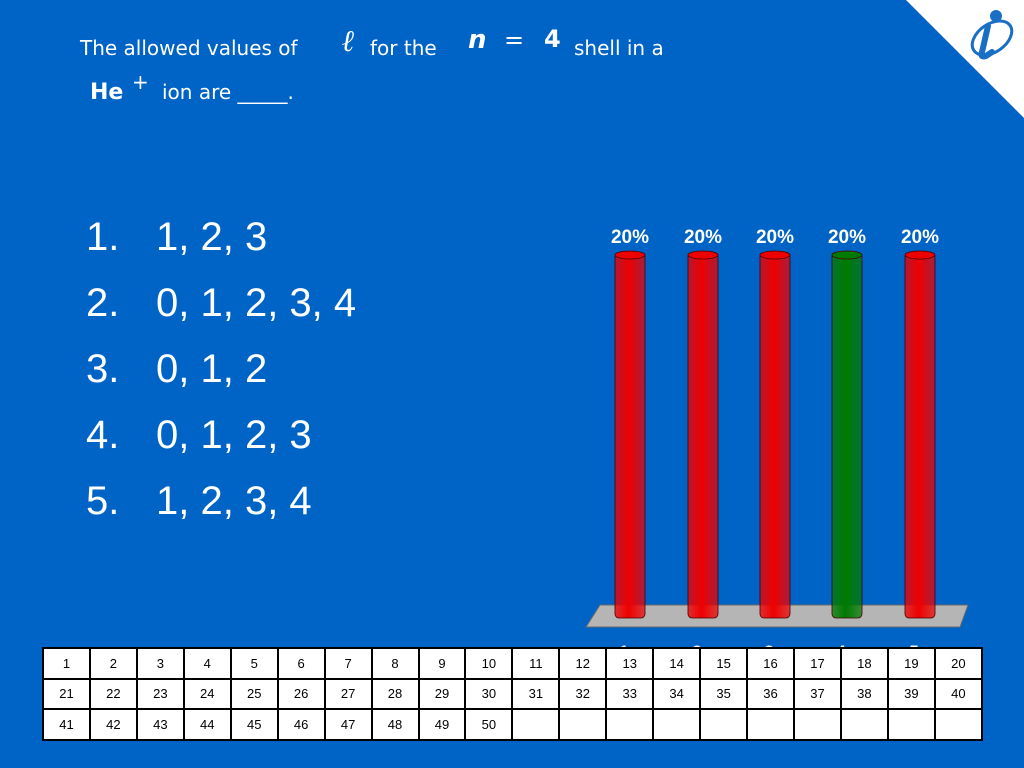 Image resolution: width=1024 pixels, height=768 pixels. I want to click on turning-point-logo-icon, so click(992, 35).